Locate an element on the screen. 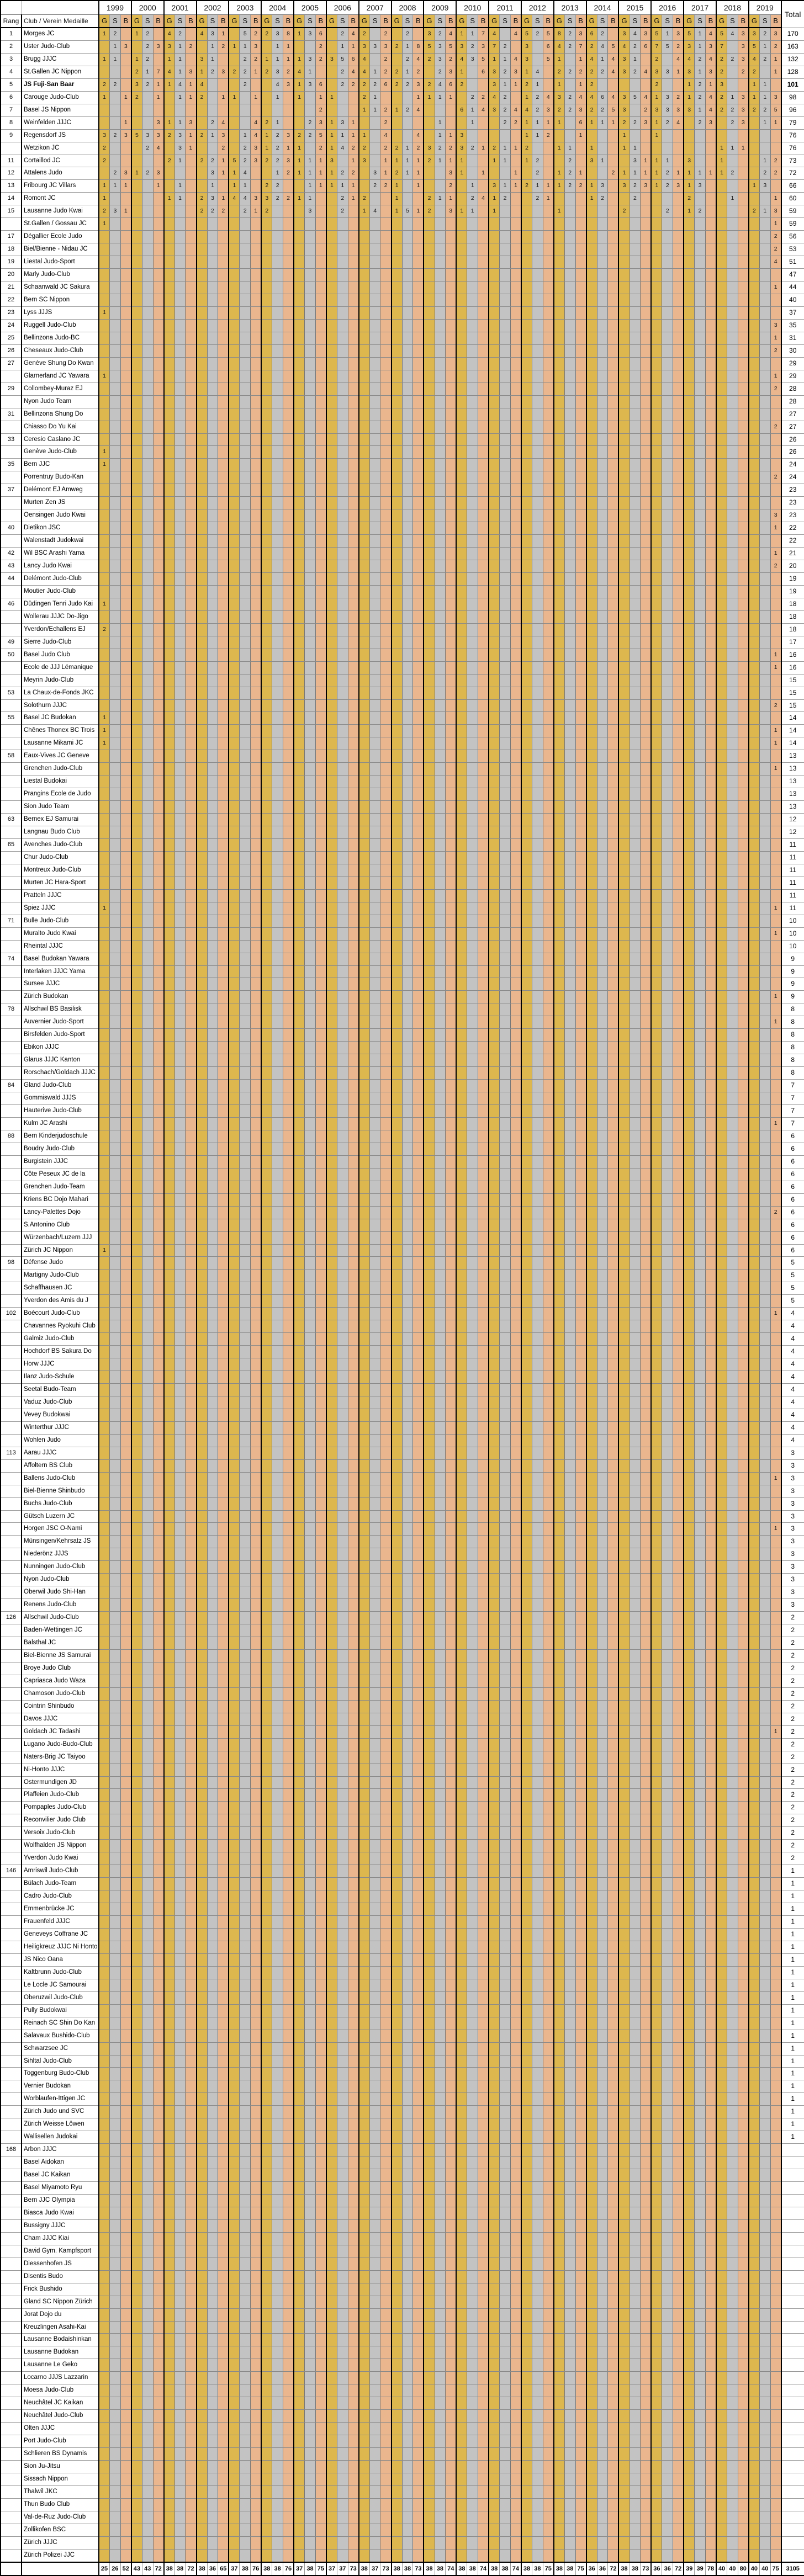  table-row: 42 Wil BSC Arashi Yama 1 21 is located at coordinates (402, 554).